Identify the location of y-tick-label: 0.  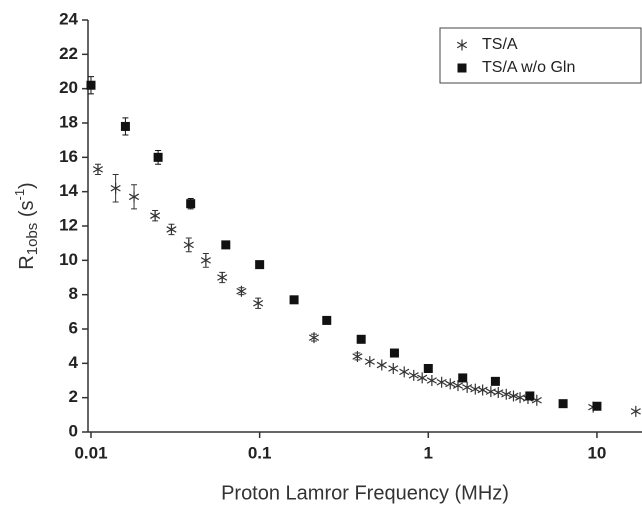
(73, 430).